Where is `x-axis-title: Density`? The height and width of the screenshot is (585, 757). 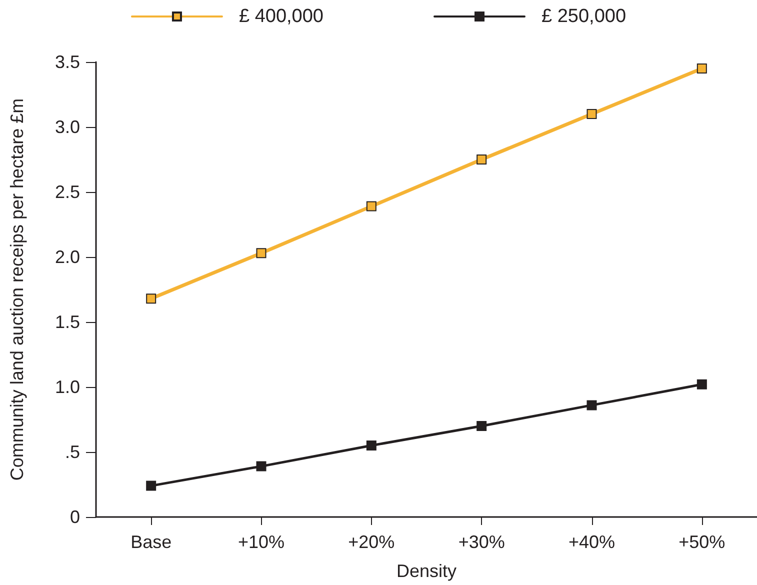
x-axis-title: Density is located at coordinates (426, 571).